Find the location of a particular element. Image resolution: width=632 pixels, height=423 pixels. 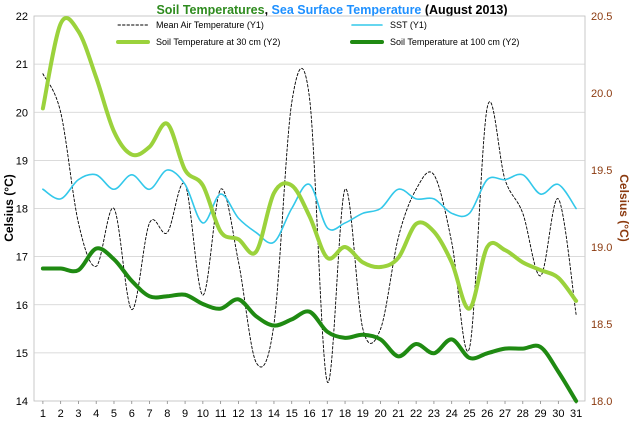

y-tick-label: 20 is located at coordinates (22, 113).